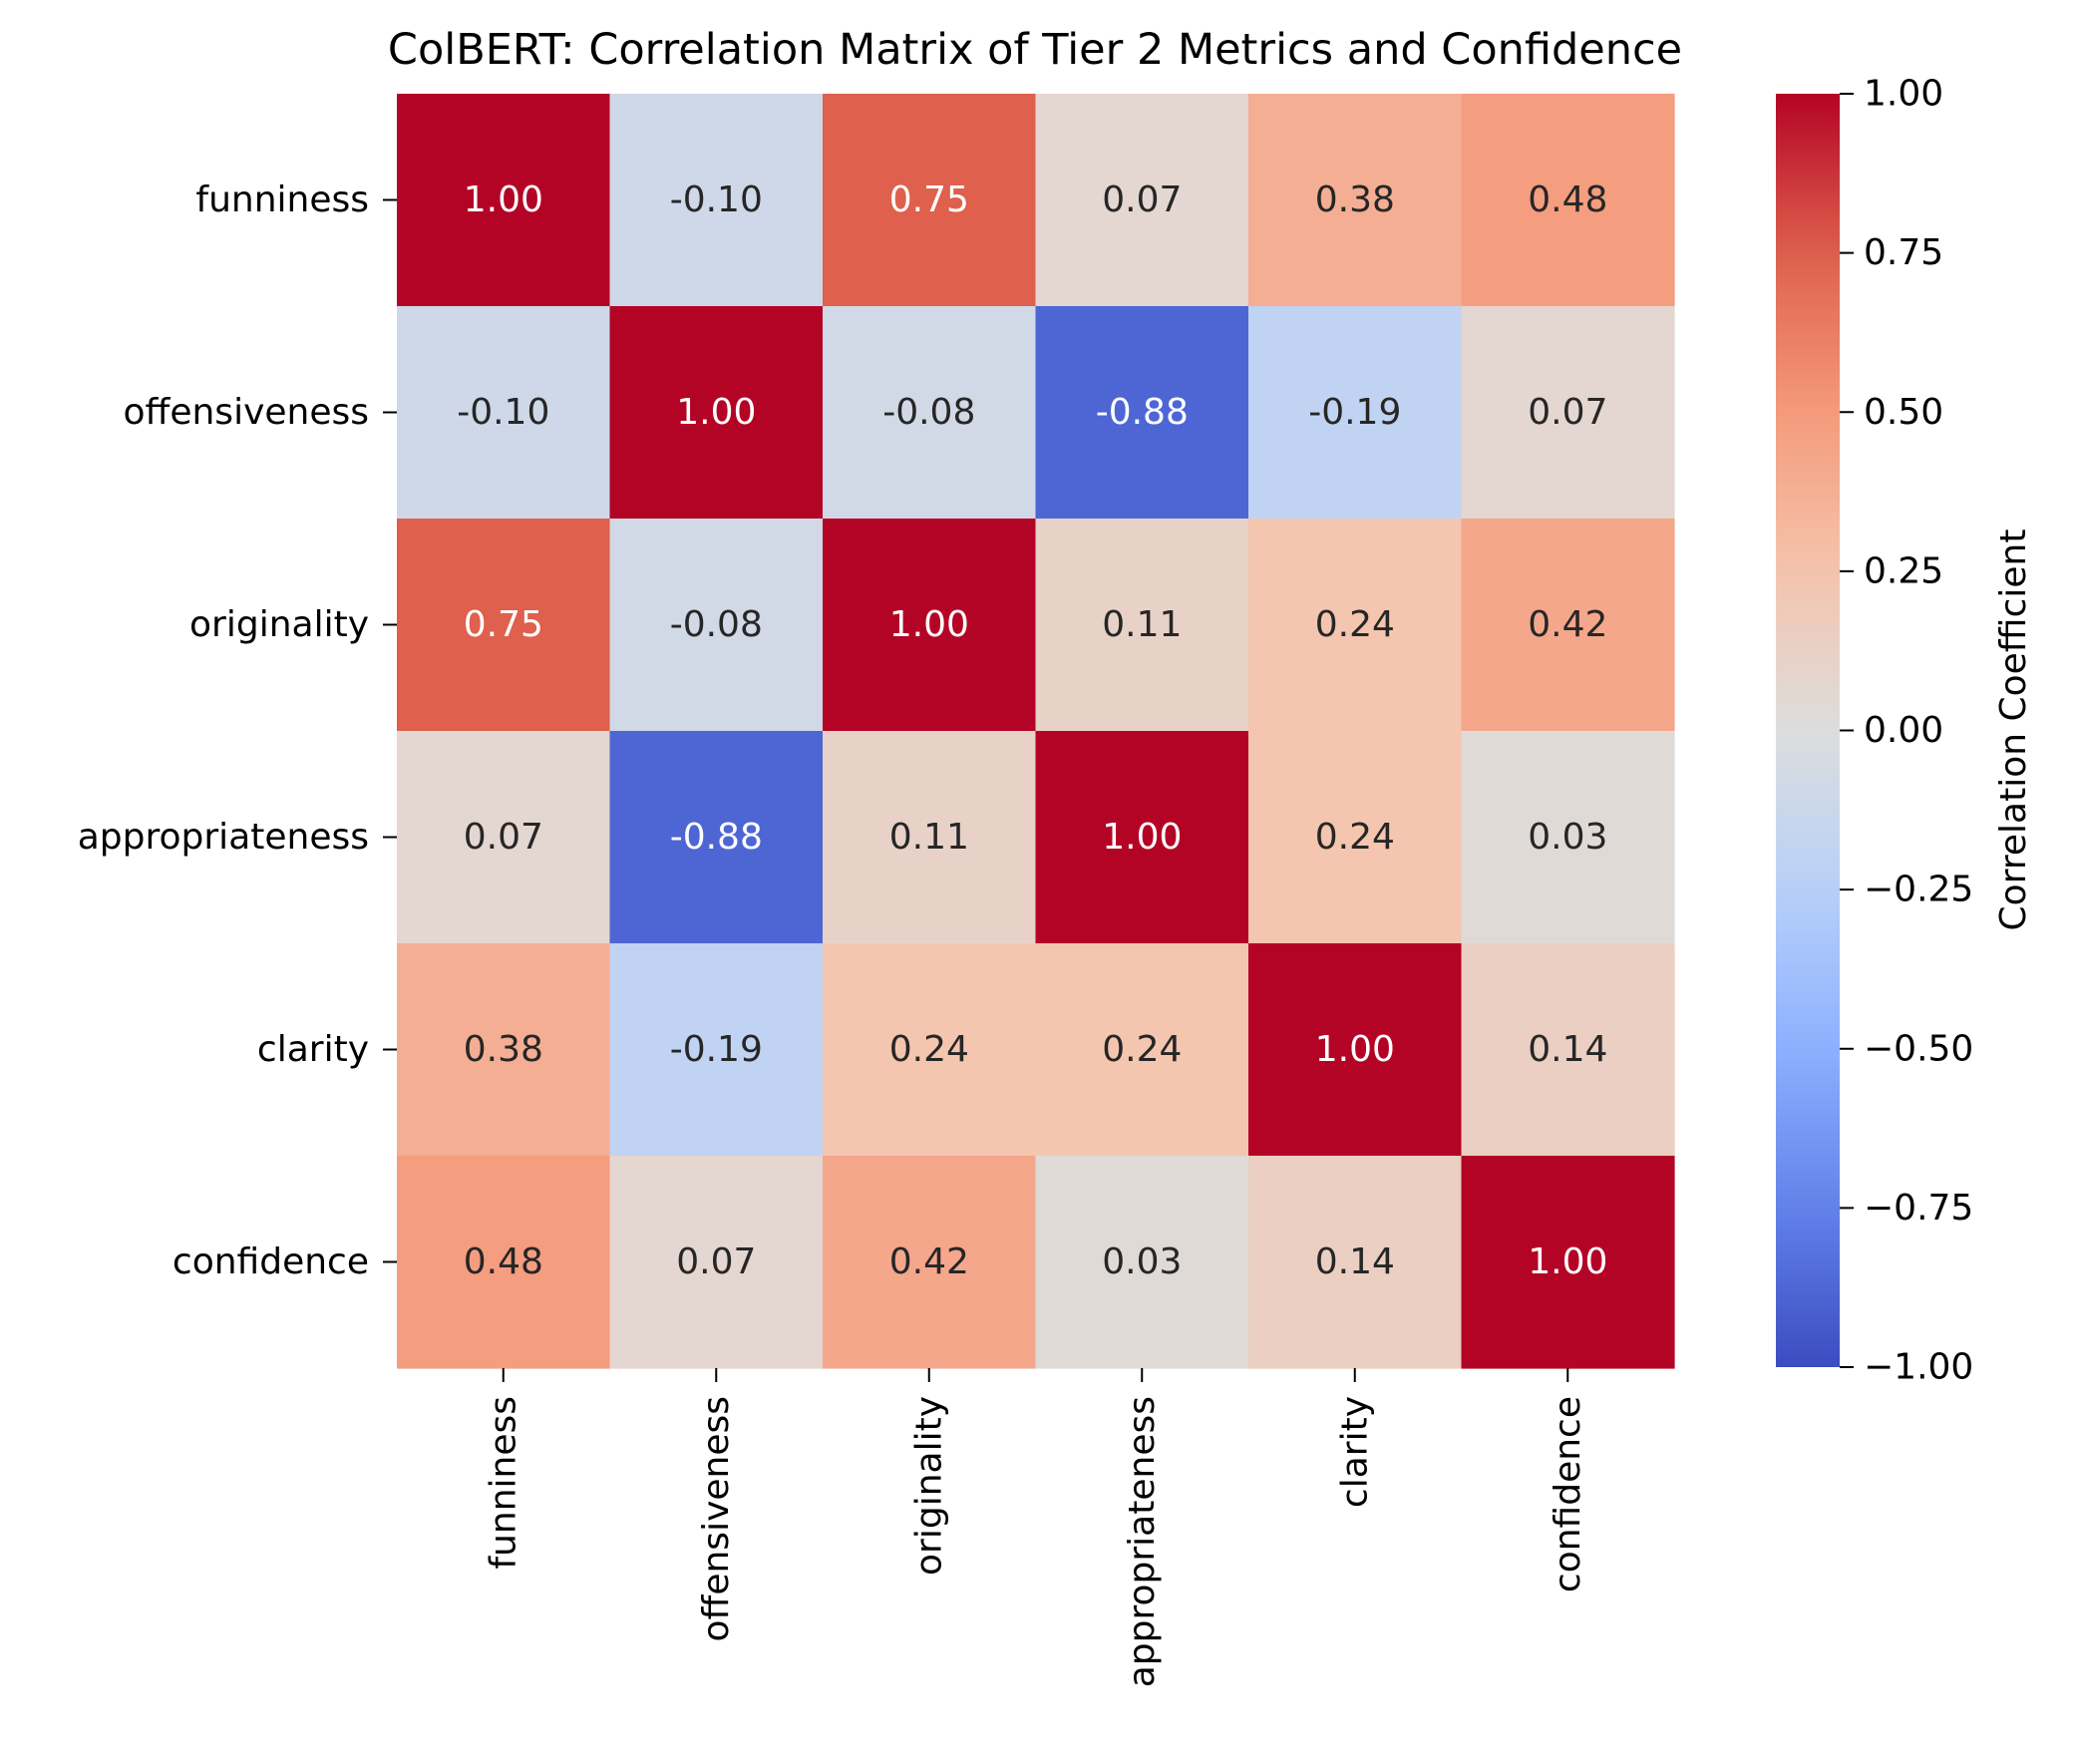 The image size is (2077, 1764). Describe the element at coordinates (1903, 412) in the screenshot. I see `colorbar-tick-label: 0.50` at that location.